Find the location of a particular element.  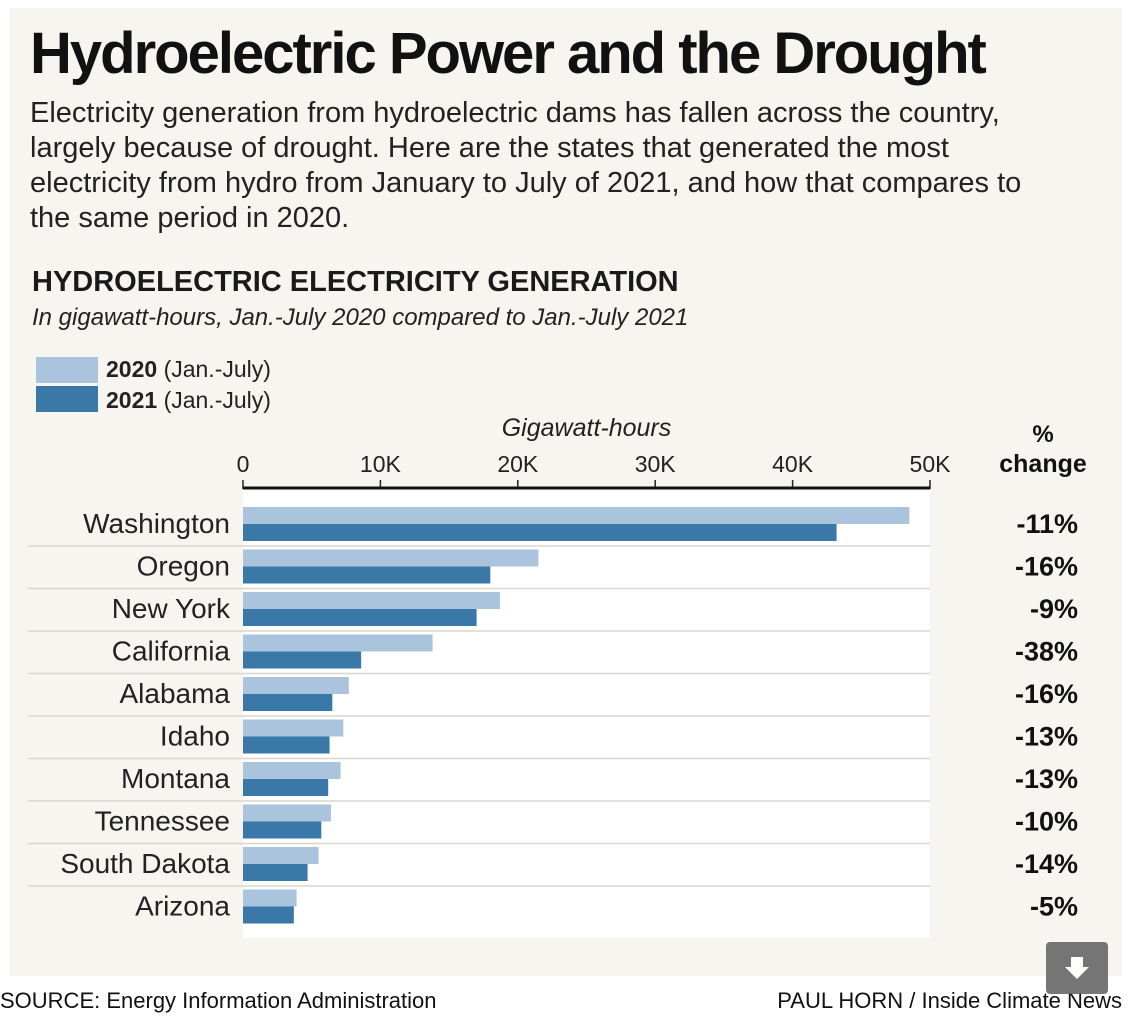

bar-2020-south-dakota is located at coordinates (281, 855).